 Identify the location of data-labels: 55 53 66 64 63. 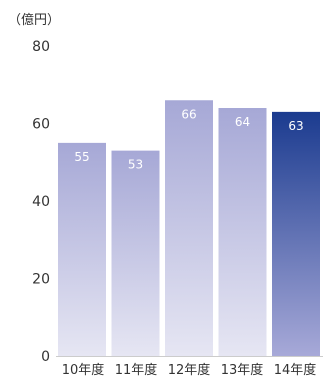
(188, 139).